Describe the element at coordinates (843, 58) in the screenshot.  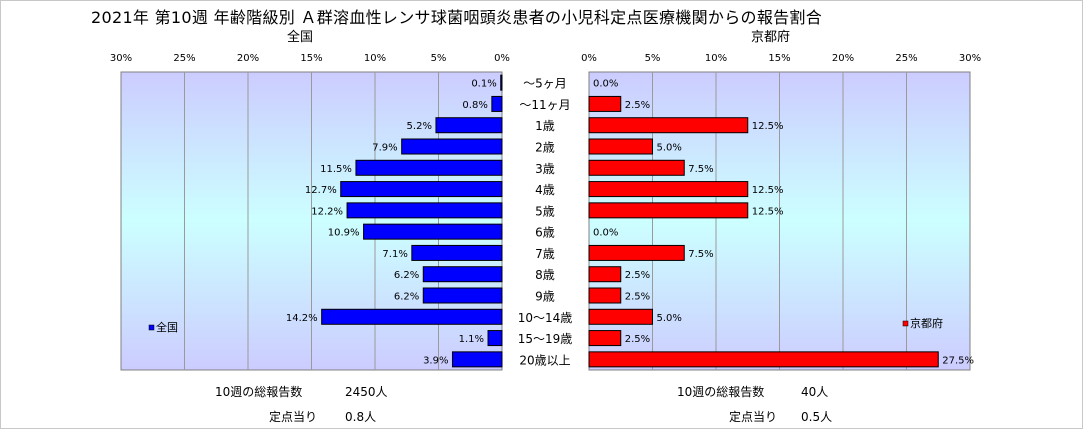
I see `kyoto-x-tick-label: 20%` at that location.